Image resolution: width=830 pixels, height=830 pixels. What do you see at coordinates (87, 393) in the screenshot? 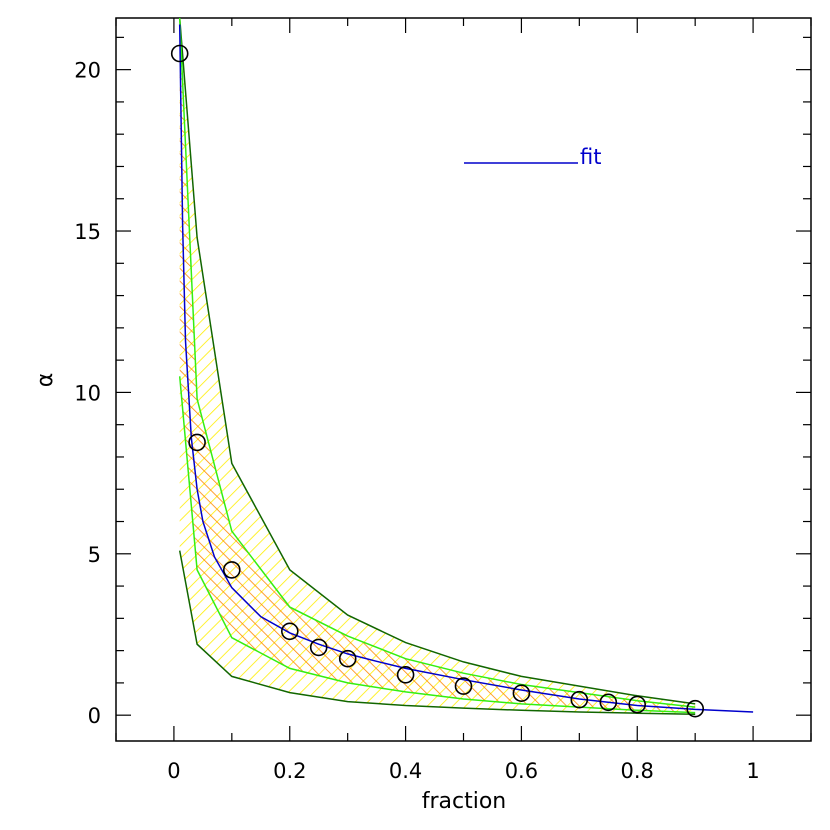
I see `y-tick-label: 10` at bounding box center [87, 393].